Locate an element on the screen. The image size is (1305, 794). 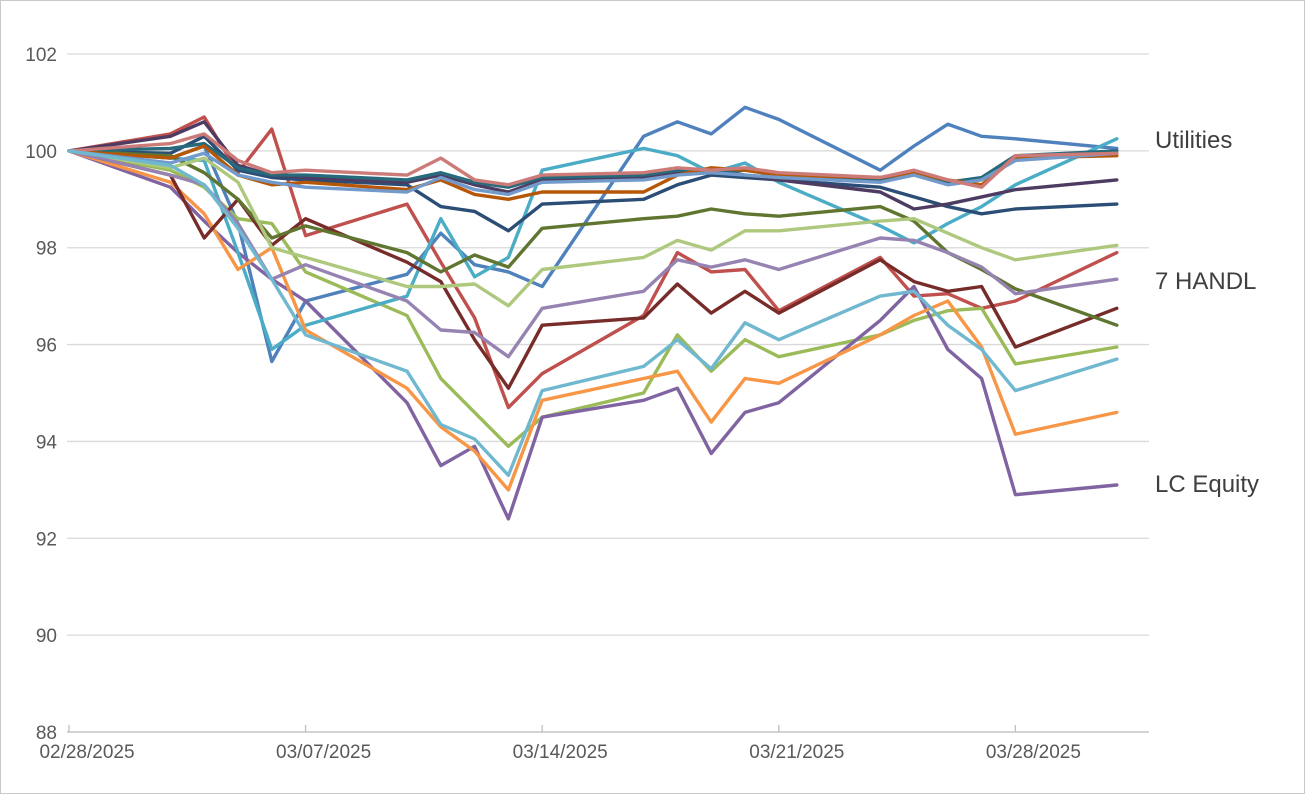
series-line-navy is located at coordinates (593, 183).